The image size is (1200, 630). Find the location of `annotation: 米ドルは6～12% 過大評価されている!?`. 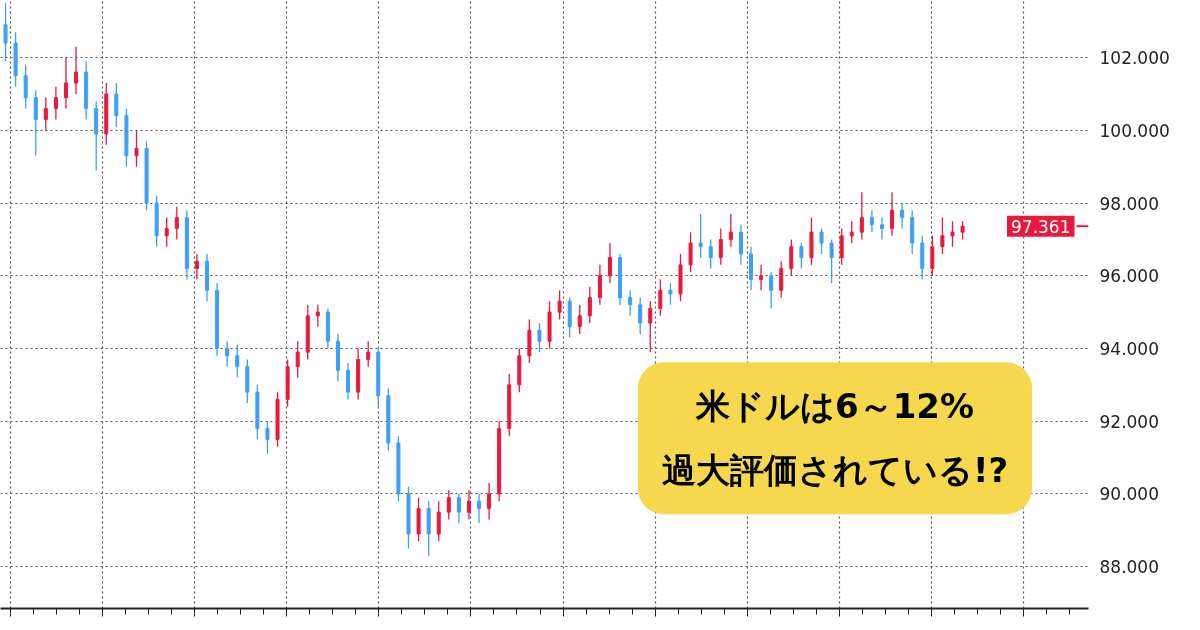

annotation: 米ドルは6～12% 過大評価されている!? is located at coordinates (835, 438).